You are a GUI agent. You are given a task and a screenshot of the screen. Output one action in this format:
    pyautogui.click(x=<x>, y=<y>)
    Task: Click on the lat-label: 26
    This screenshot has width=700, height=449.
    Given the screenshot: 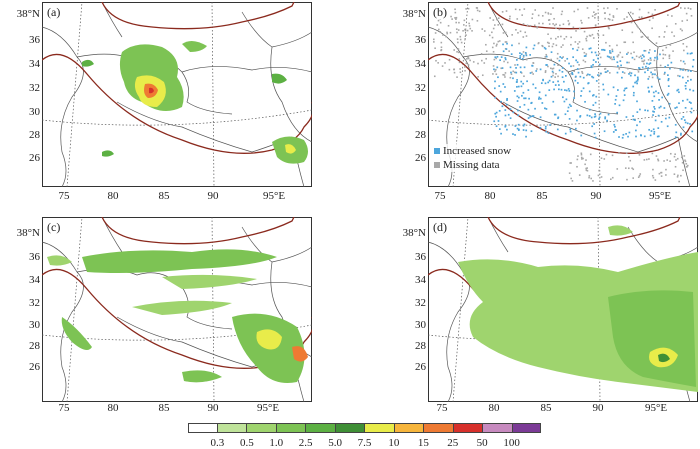 What is the action you would take?
    pyautogui.click(x=420, y=367)
    